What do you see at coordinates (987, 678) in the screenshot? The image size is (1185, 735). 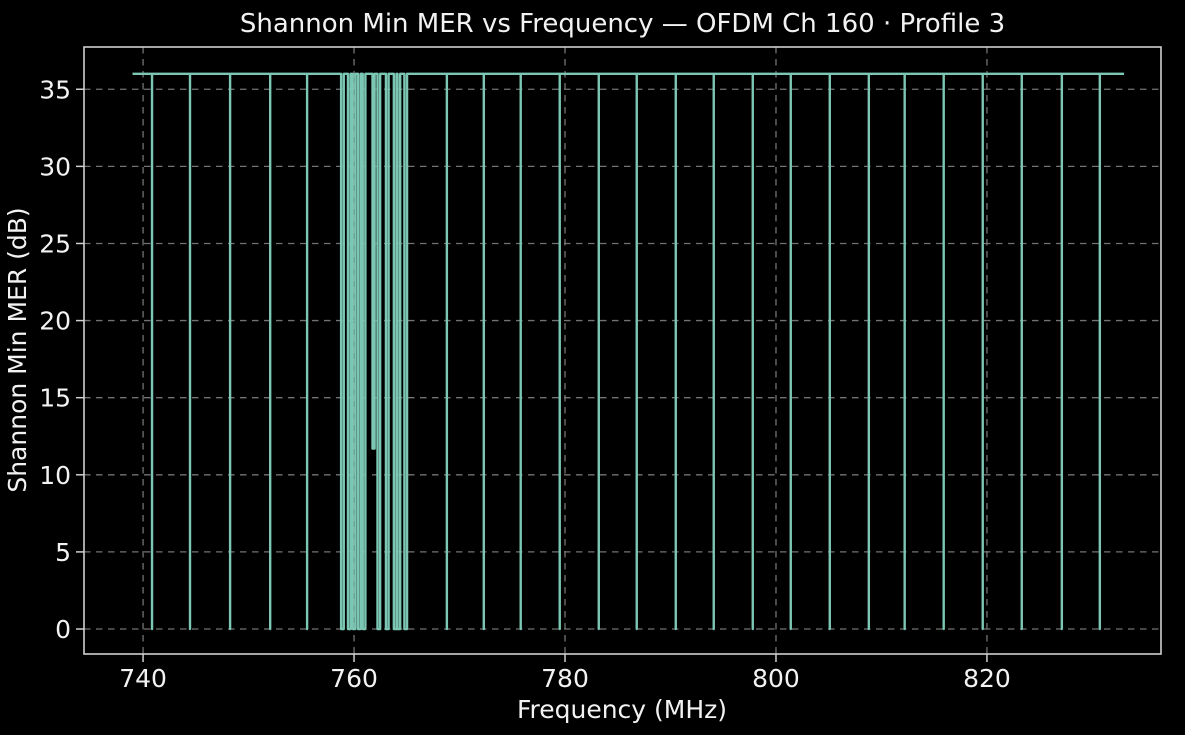 I see `x-tick-label: 820` at bounding box center [987, 678].